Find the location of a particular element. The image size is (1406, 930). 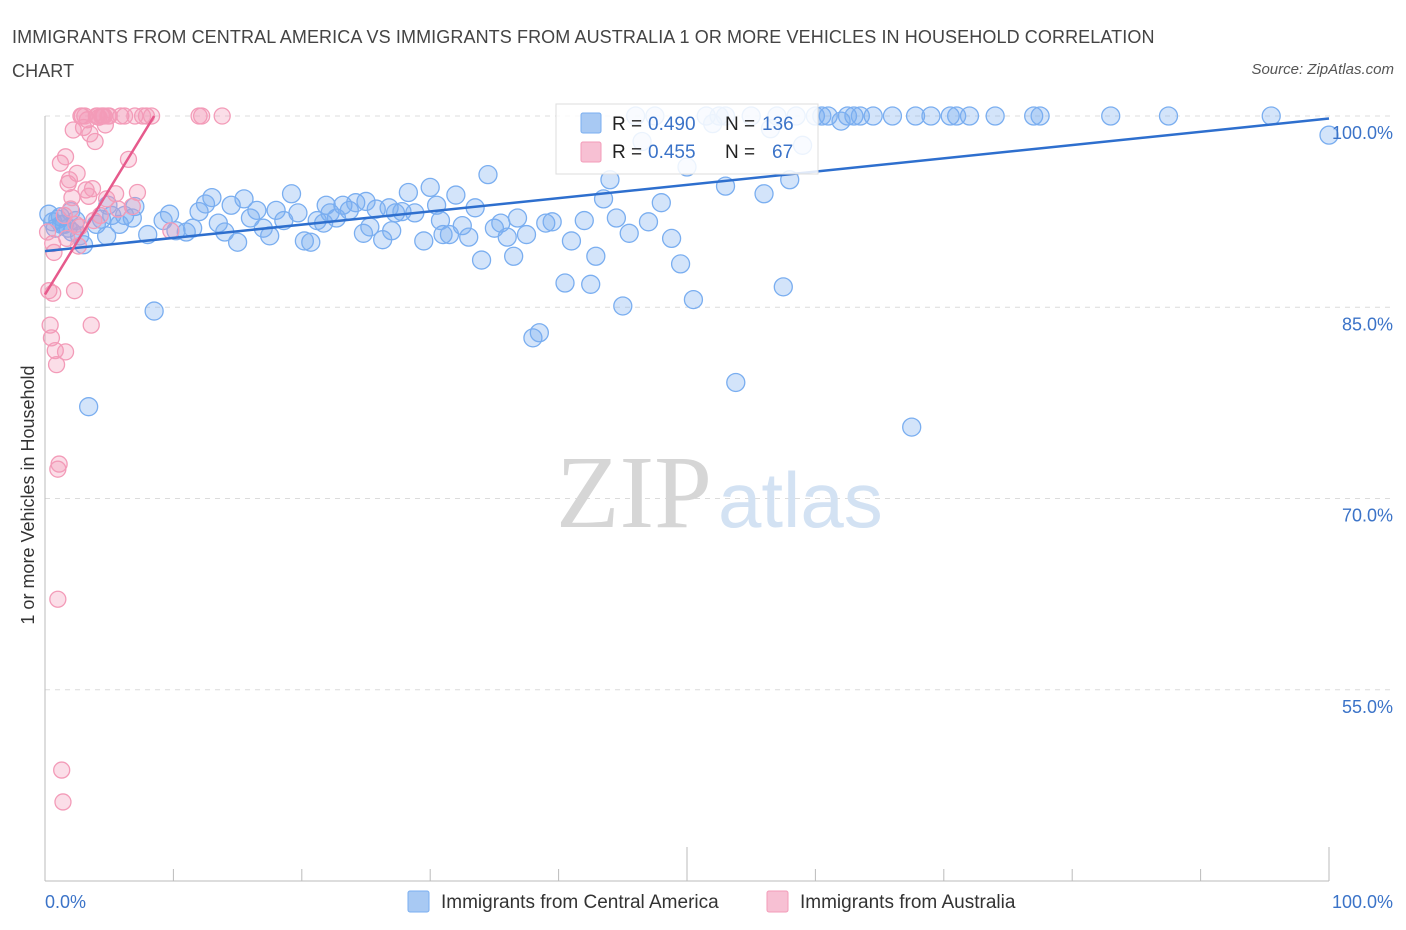

y-tick-label-3: 55.0% is located at coordinates (1367, 707).